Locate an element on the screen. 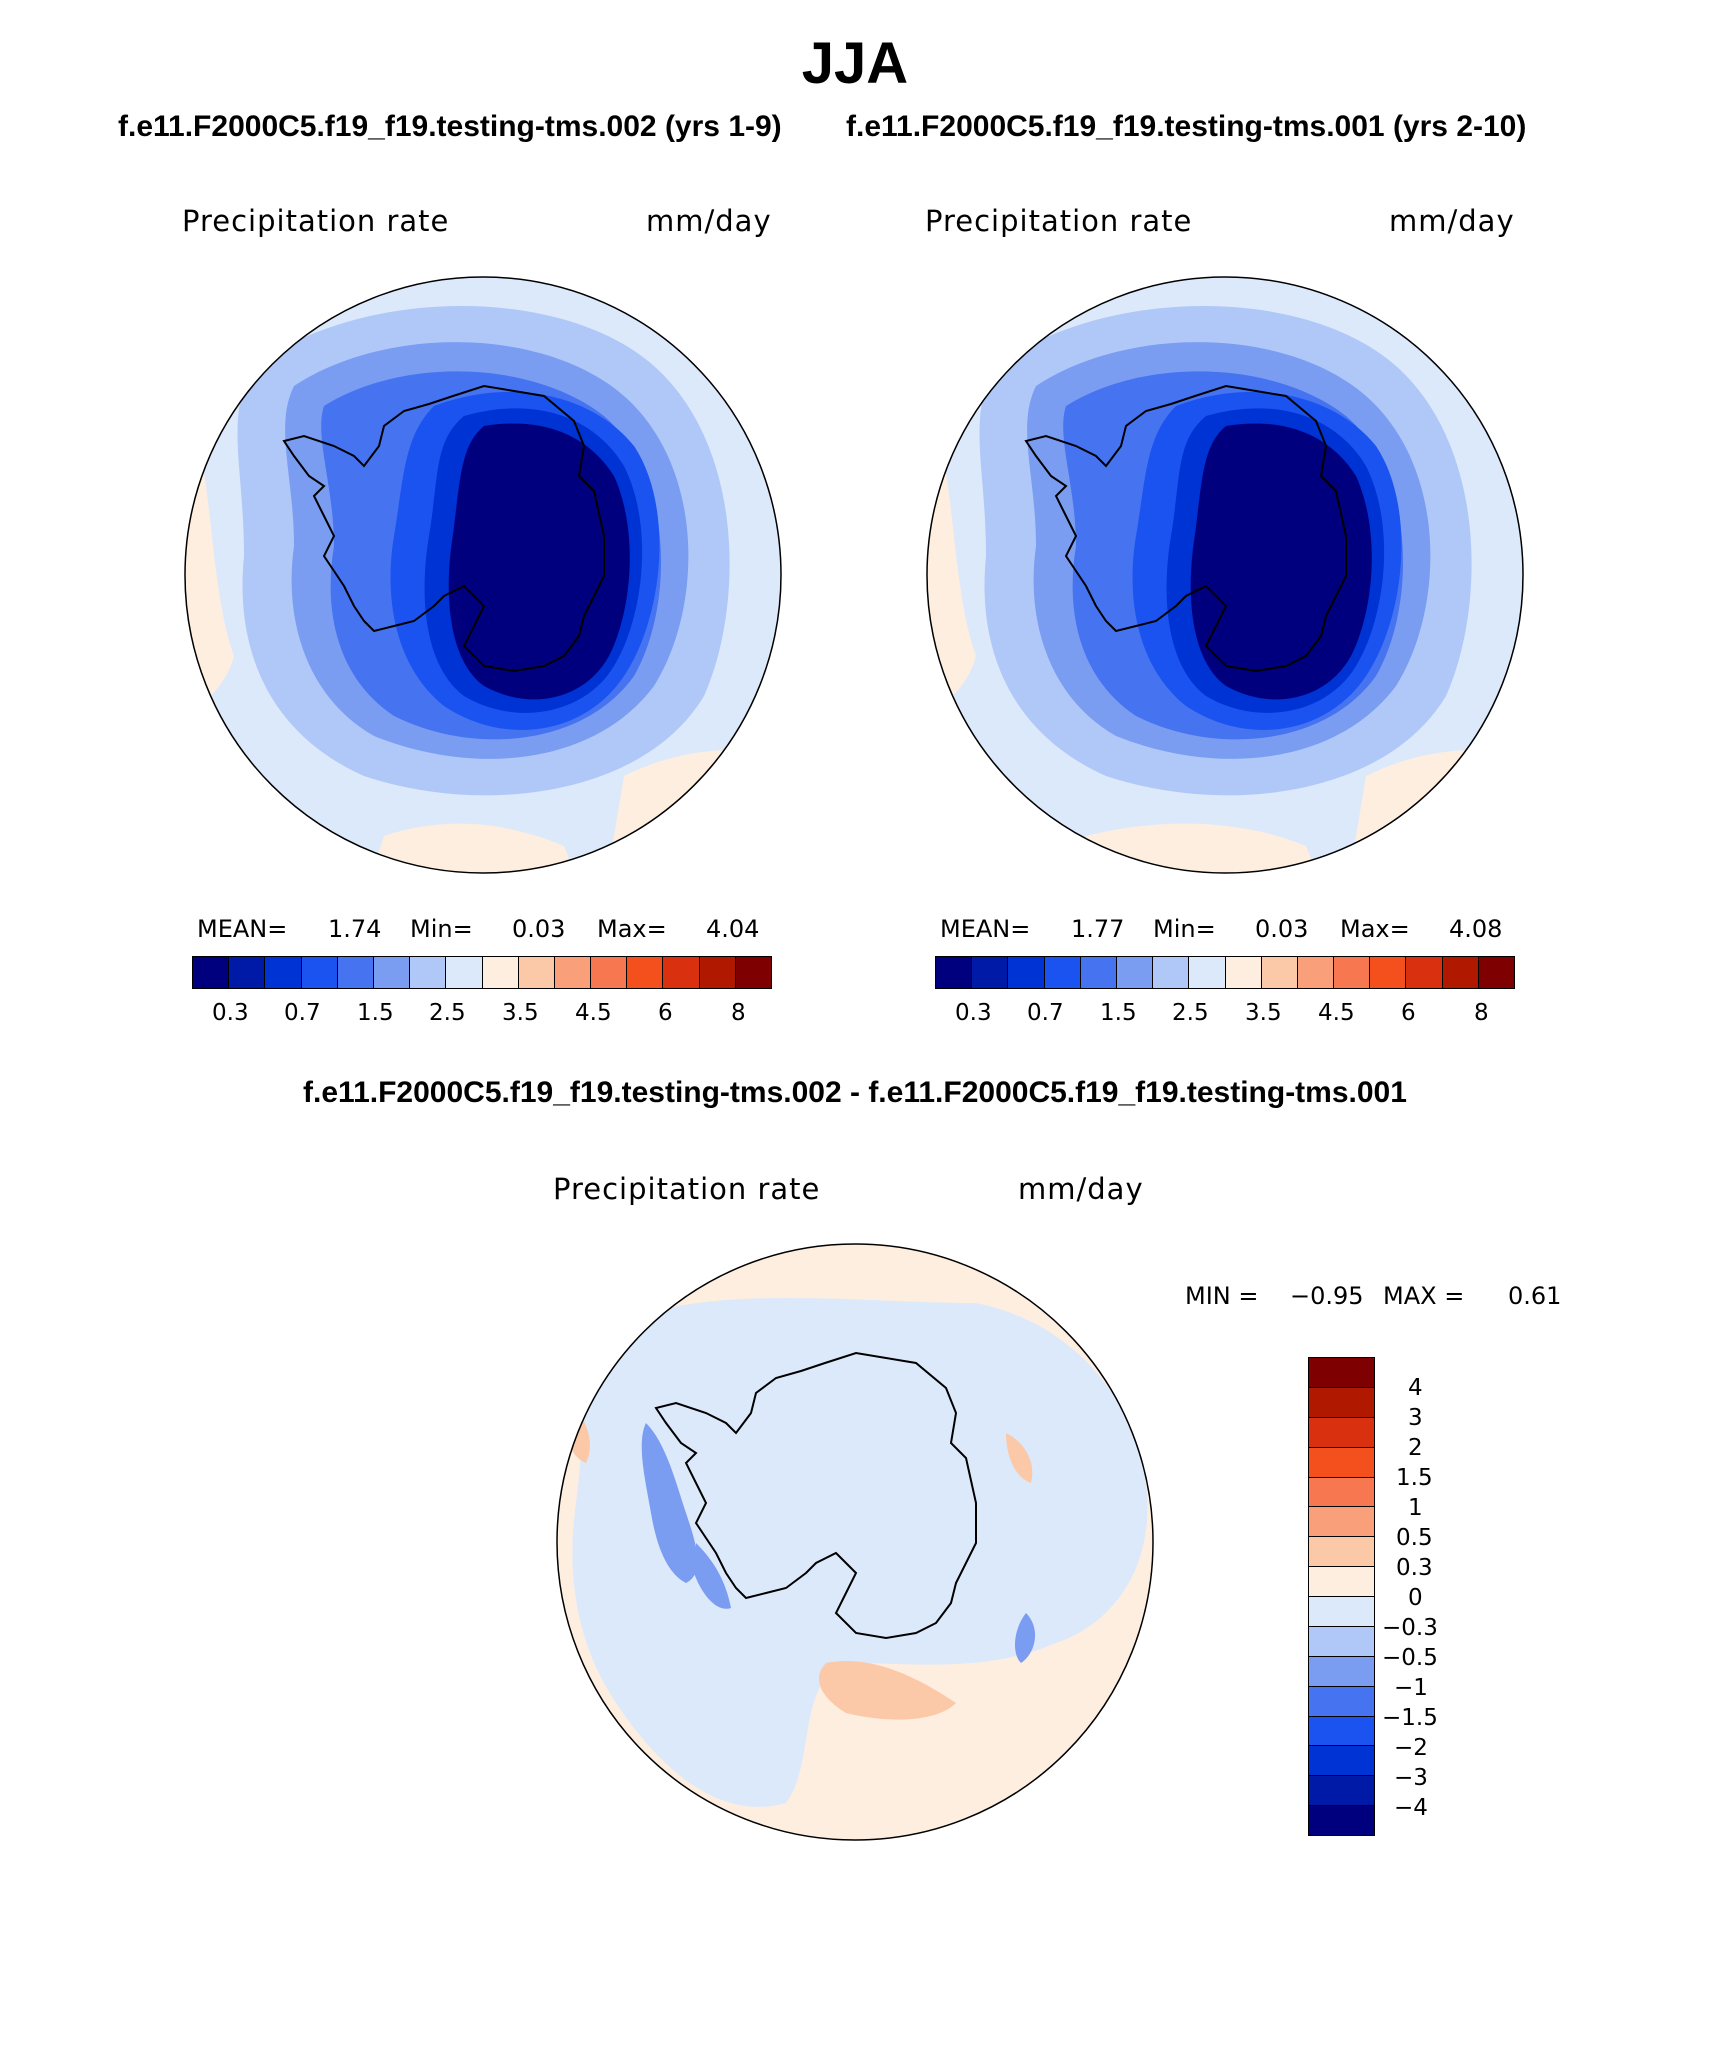 The width and height of the screenshot is (1710, 2061). diff-colorbar-tick: 0.3 is located at coordinates (1414, 1568).